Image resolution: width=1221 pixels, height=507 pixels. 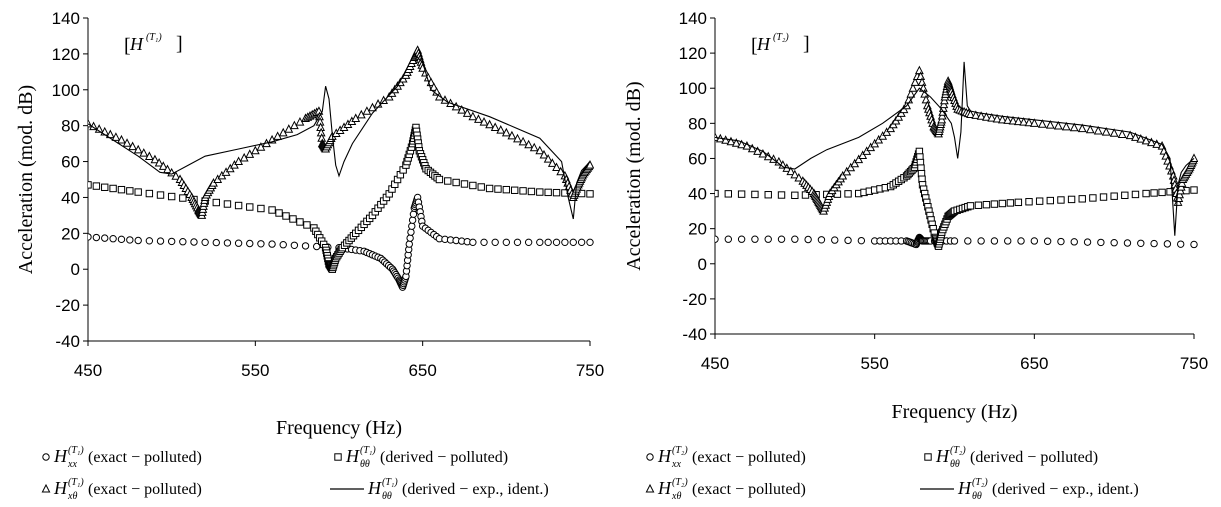 What do you see at coordinates (127, 46) in the screenshot?
I see `panel-label-bracket-open: [` at bounding box center [127, 46].